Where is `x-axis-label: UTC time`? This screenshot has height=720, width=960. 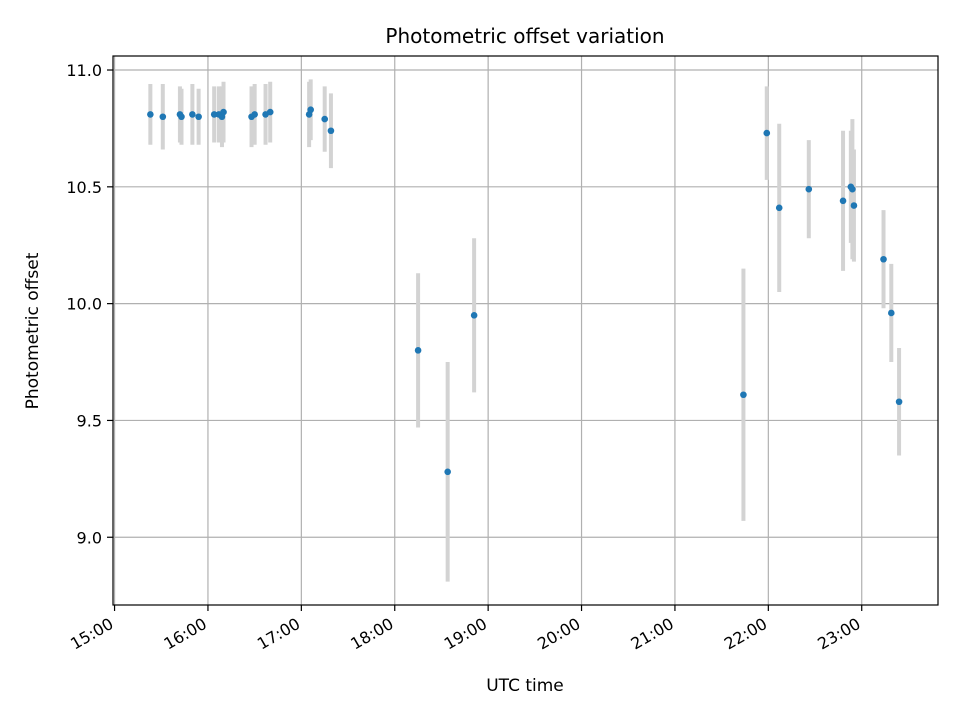
x-axis-label: UTC time is located at coordinates (525, 686).